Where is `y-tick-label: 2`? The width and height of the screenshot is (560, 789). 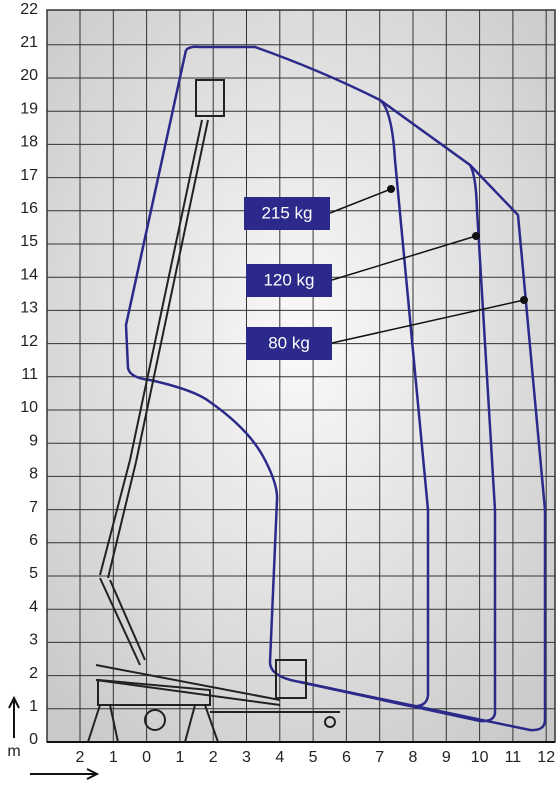
y-tick-label: 2 is located at coordinates (33, 673).